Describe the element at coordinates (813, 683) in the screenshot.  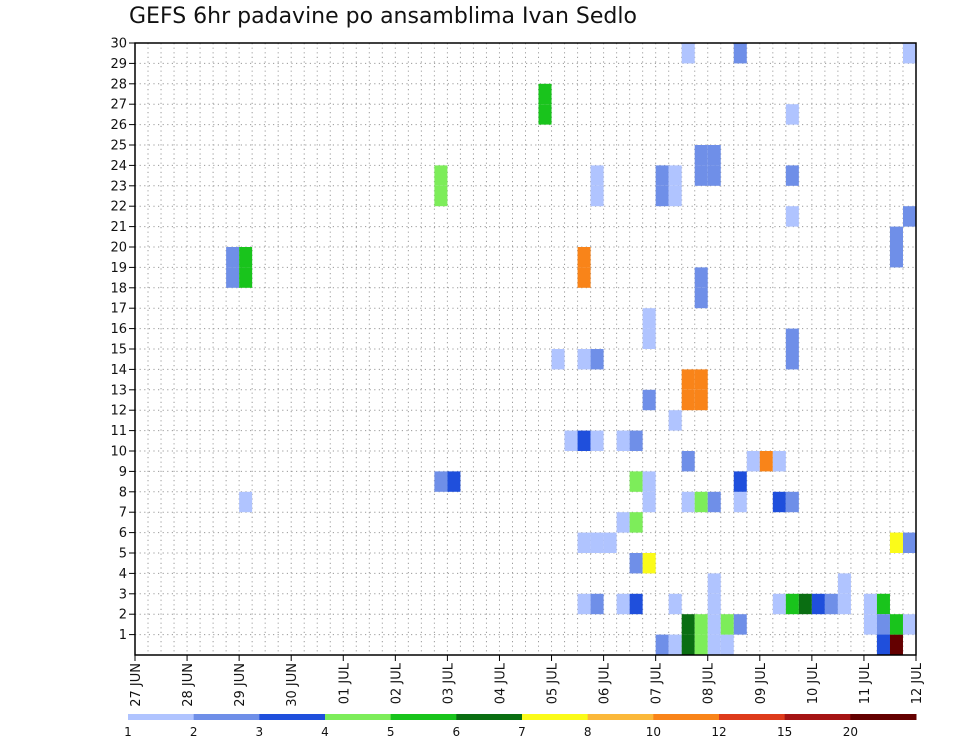
I see `x-tick-label: 10 JUL` at that location.